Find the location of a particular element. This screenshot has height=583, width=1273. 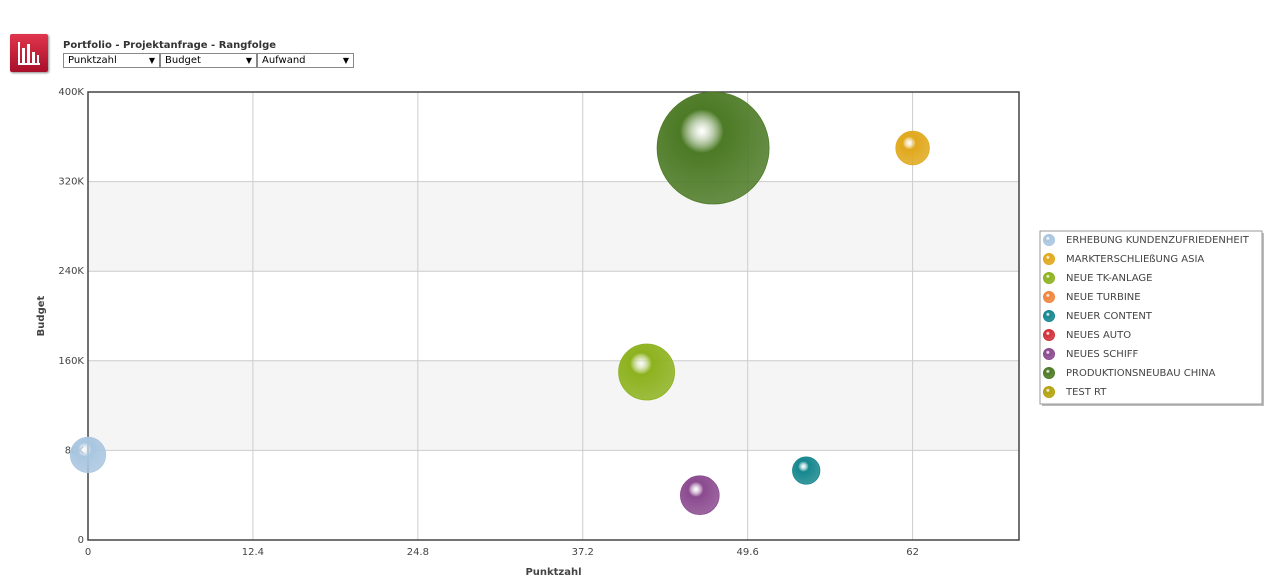

legend-label: NEUES AUTO is located at coordinates (1098, 335).